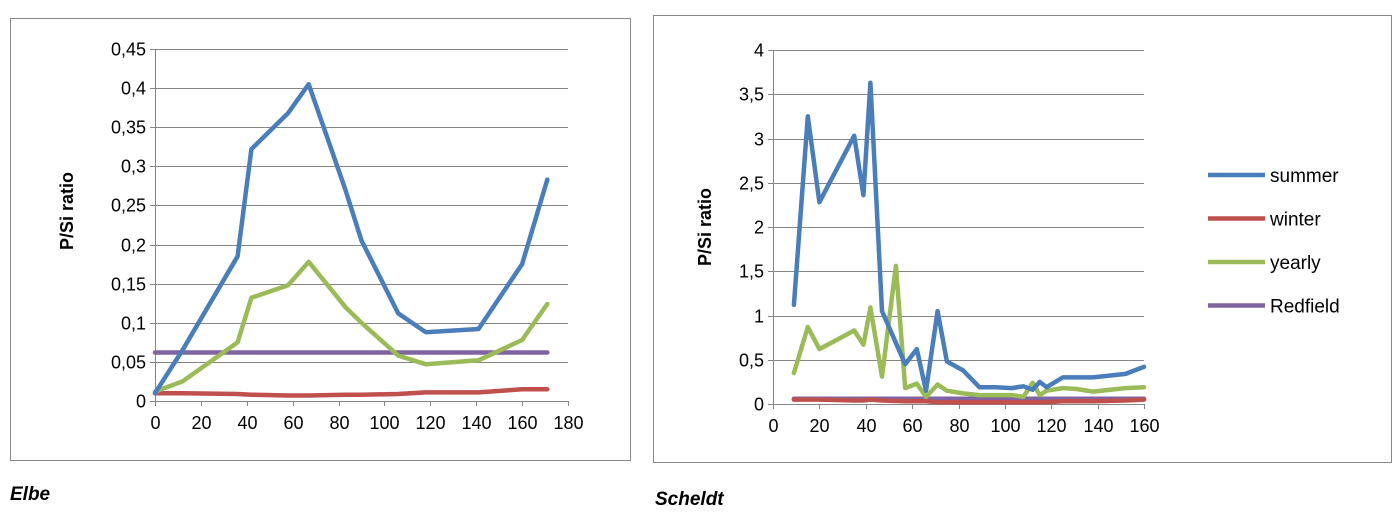 This screenshot has height=519, width=1400. I want to click on elbe-y-tick-labels: 0 0,05 0,1 0,15 0,2 0,25 0,3 0,35 0,4 0,45, so click(128, 226).